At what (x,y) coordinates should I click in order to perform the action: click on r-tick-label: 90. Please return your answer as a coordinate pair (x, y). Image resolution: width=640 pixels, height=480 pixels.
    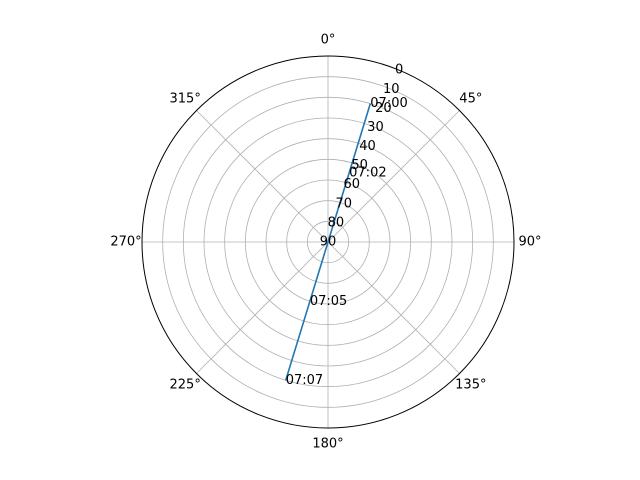
    Looking at the image, I should click on (328, 242).